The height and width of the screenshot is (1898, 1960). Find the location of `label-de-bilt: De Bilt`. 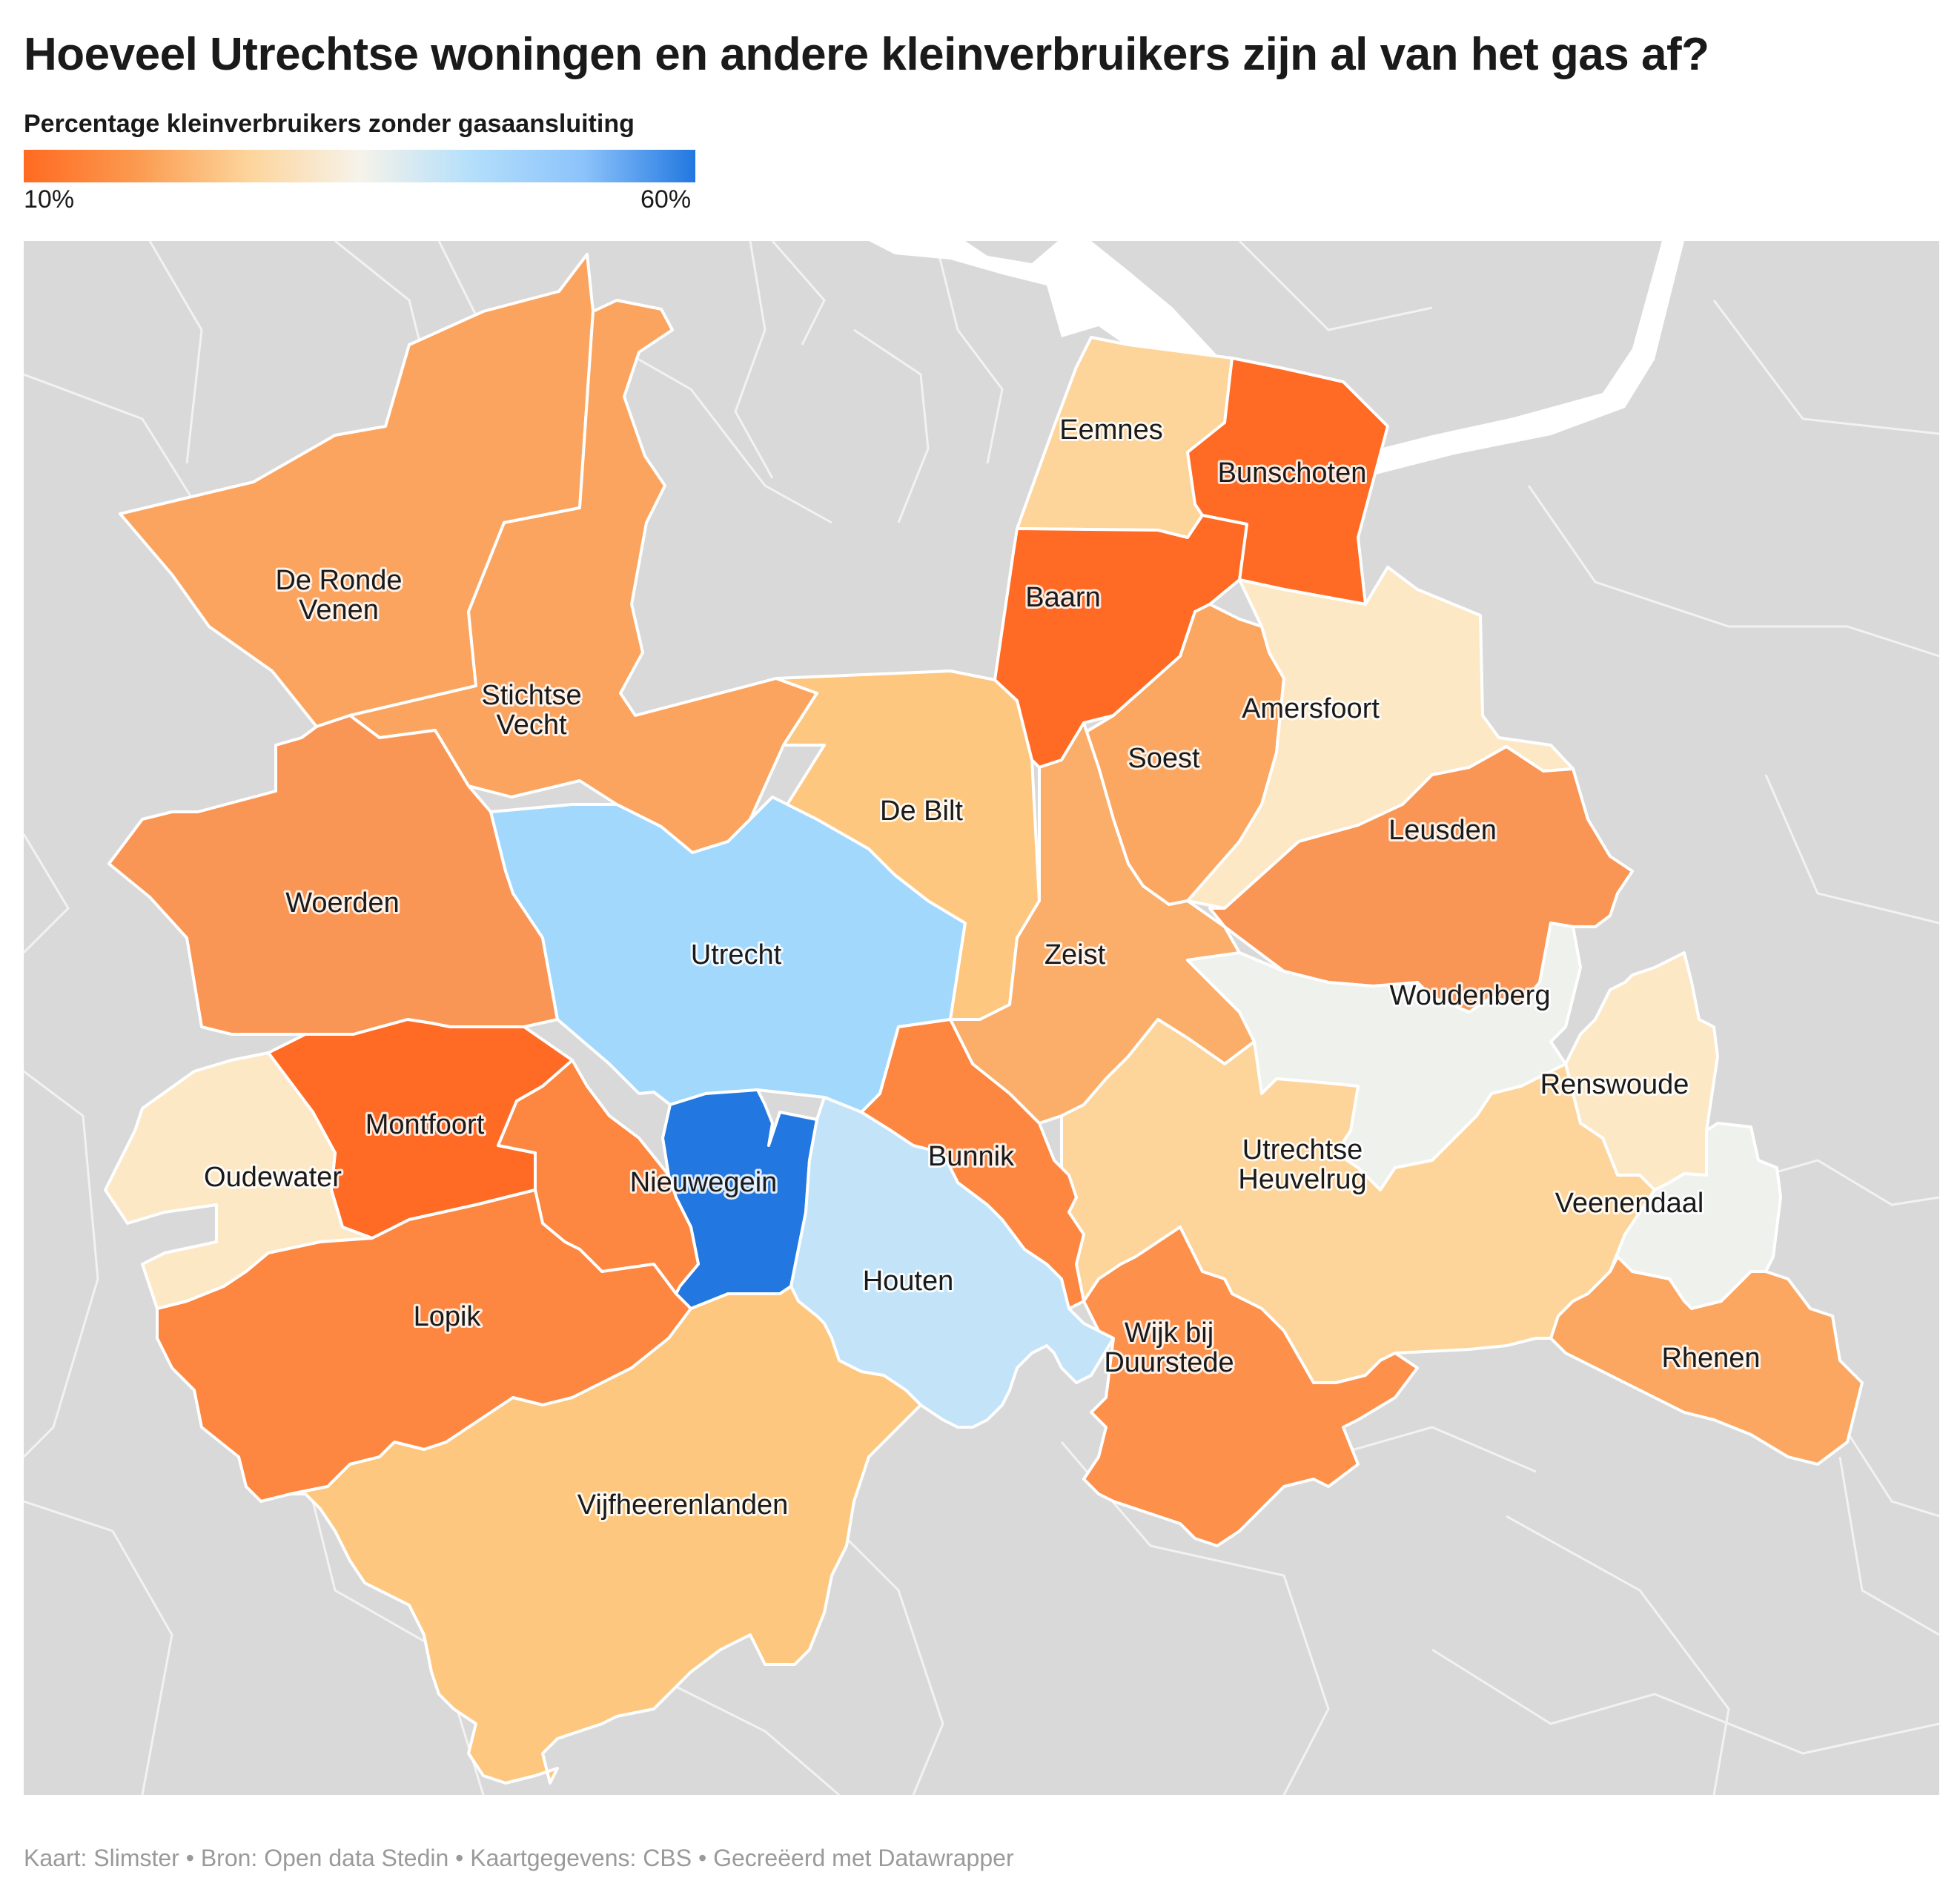

label-de-bilt: De Bilt is located at coordinates (921, 812).